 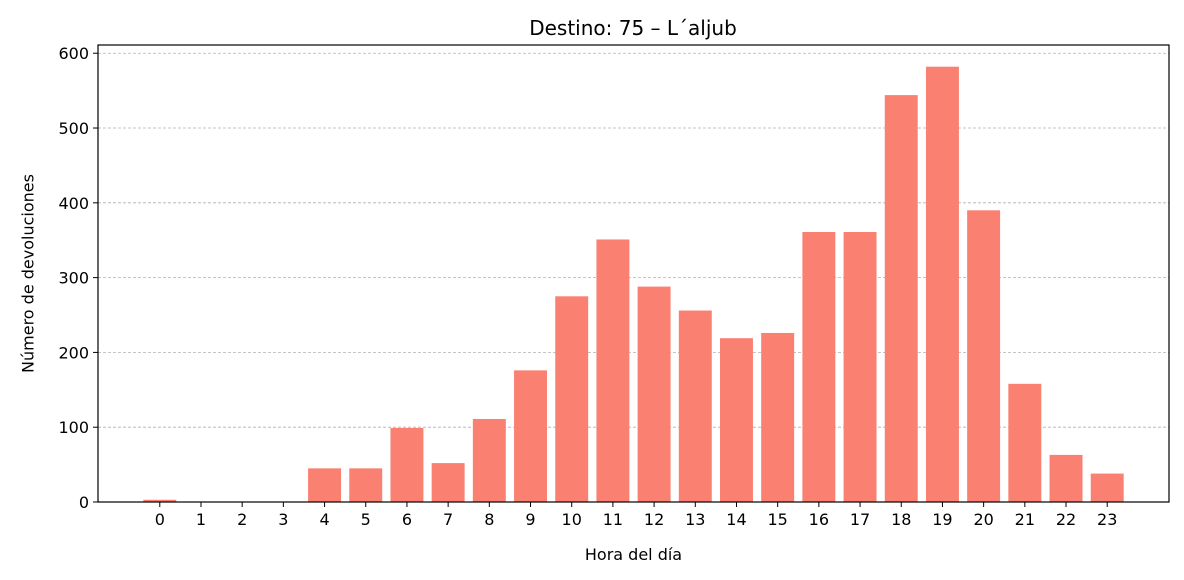 I want to click on x-tick-label: 18, so click(x=901, y=519).